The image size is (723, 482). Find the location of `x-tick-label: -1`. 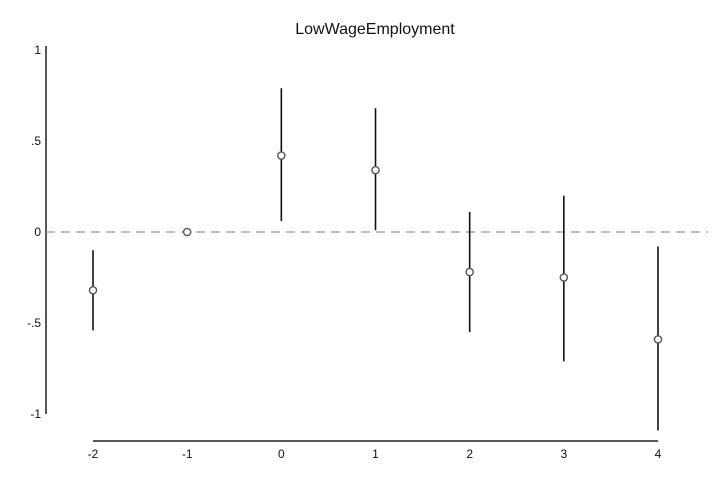

x-tick-label: -1 is located at coordinates (187, 454).